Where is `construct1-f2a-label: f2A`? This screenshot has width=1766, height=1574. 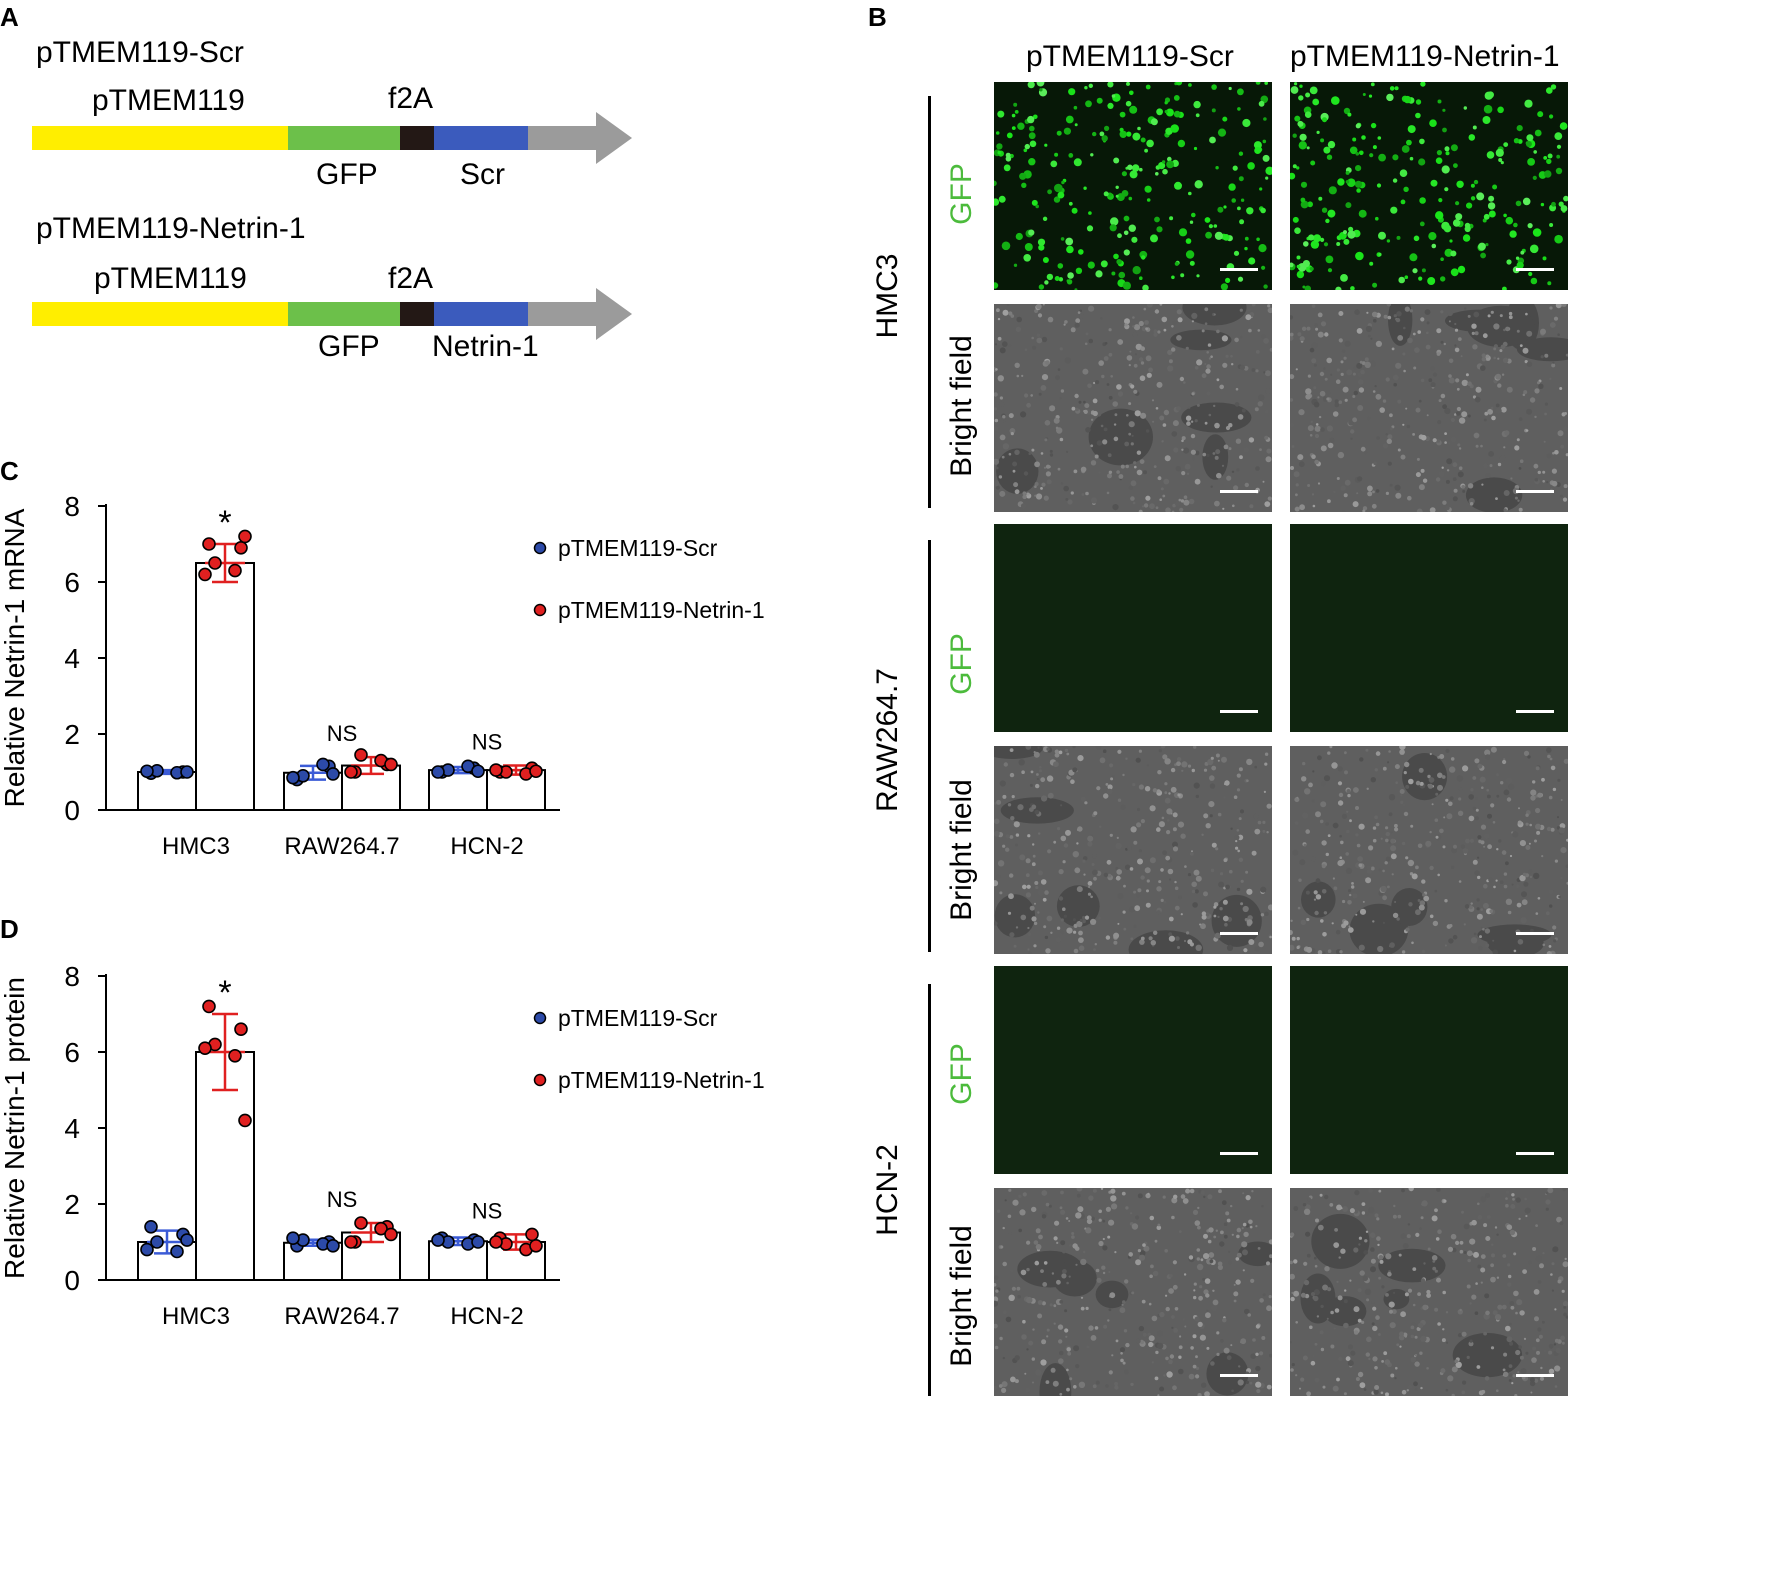 construct1-f2a-label: f2A is located at coordinates (411, 98).